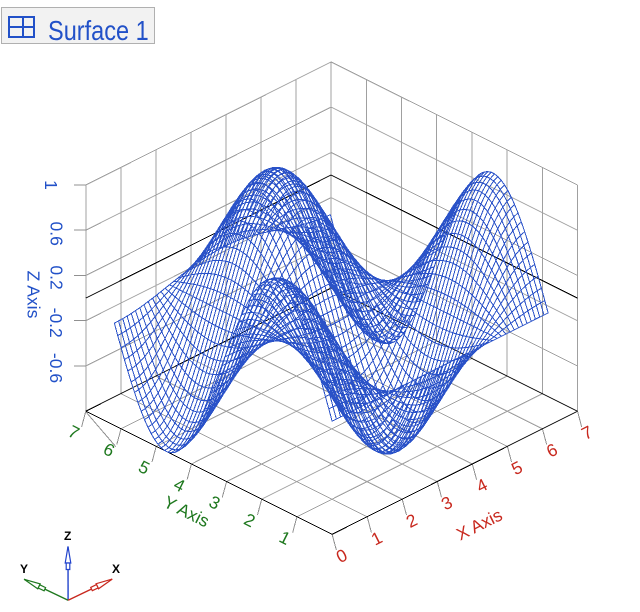 This screenshot has width=640, height=612. What do you see at coordinates (34, 295) in the screenshot?
I see `svg-text: Z Axis` at bounding box center [34, 295].